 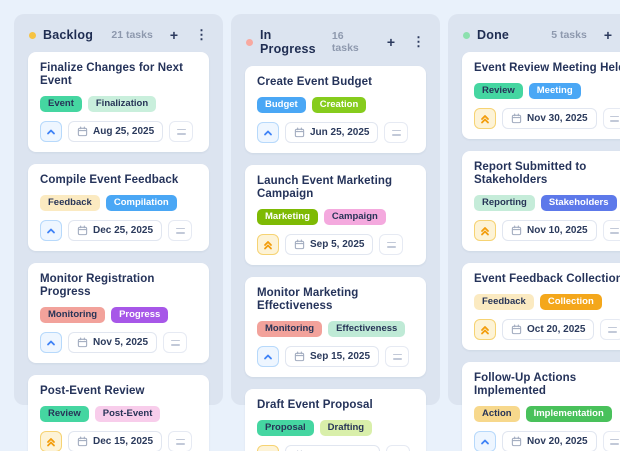 I want to click on column-status-dot, so click(x=466, y=35).